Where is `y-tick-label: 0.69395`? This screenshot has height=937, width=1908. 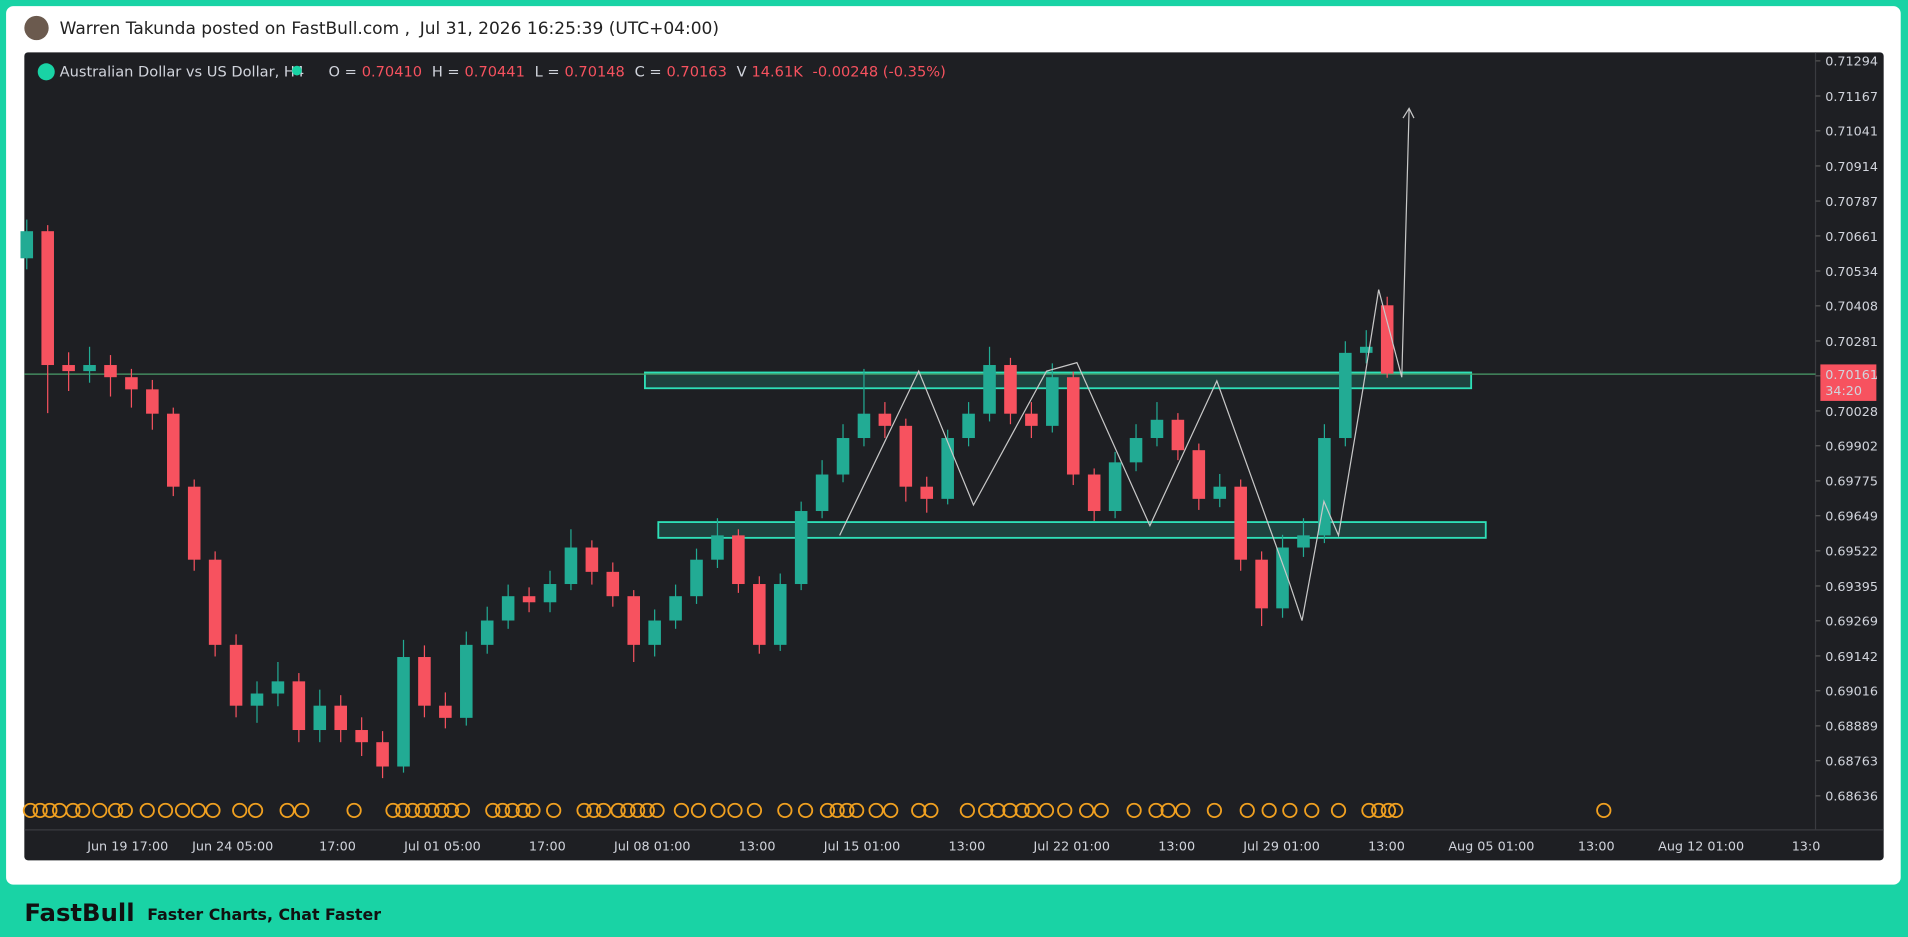 y-tick-label: 0.69395 is located at coordinates (1851, 587).